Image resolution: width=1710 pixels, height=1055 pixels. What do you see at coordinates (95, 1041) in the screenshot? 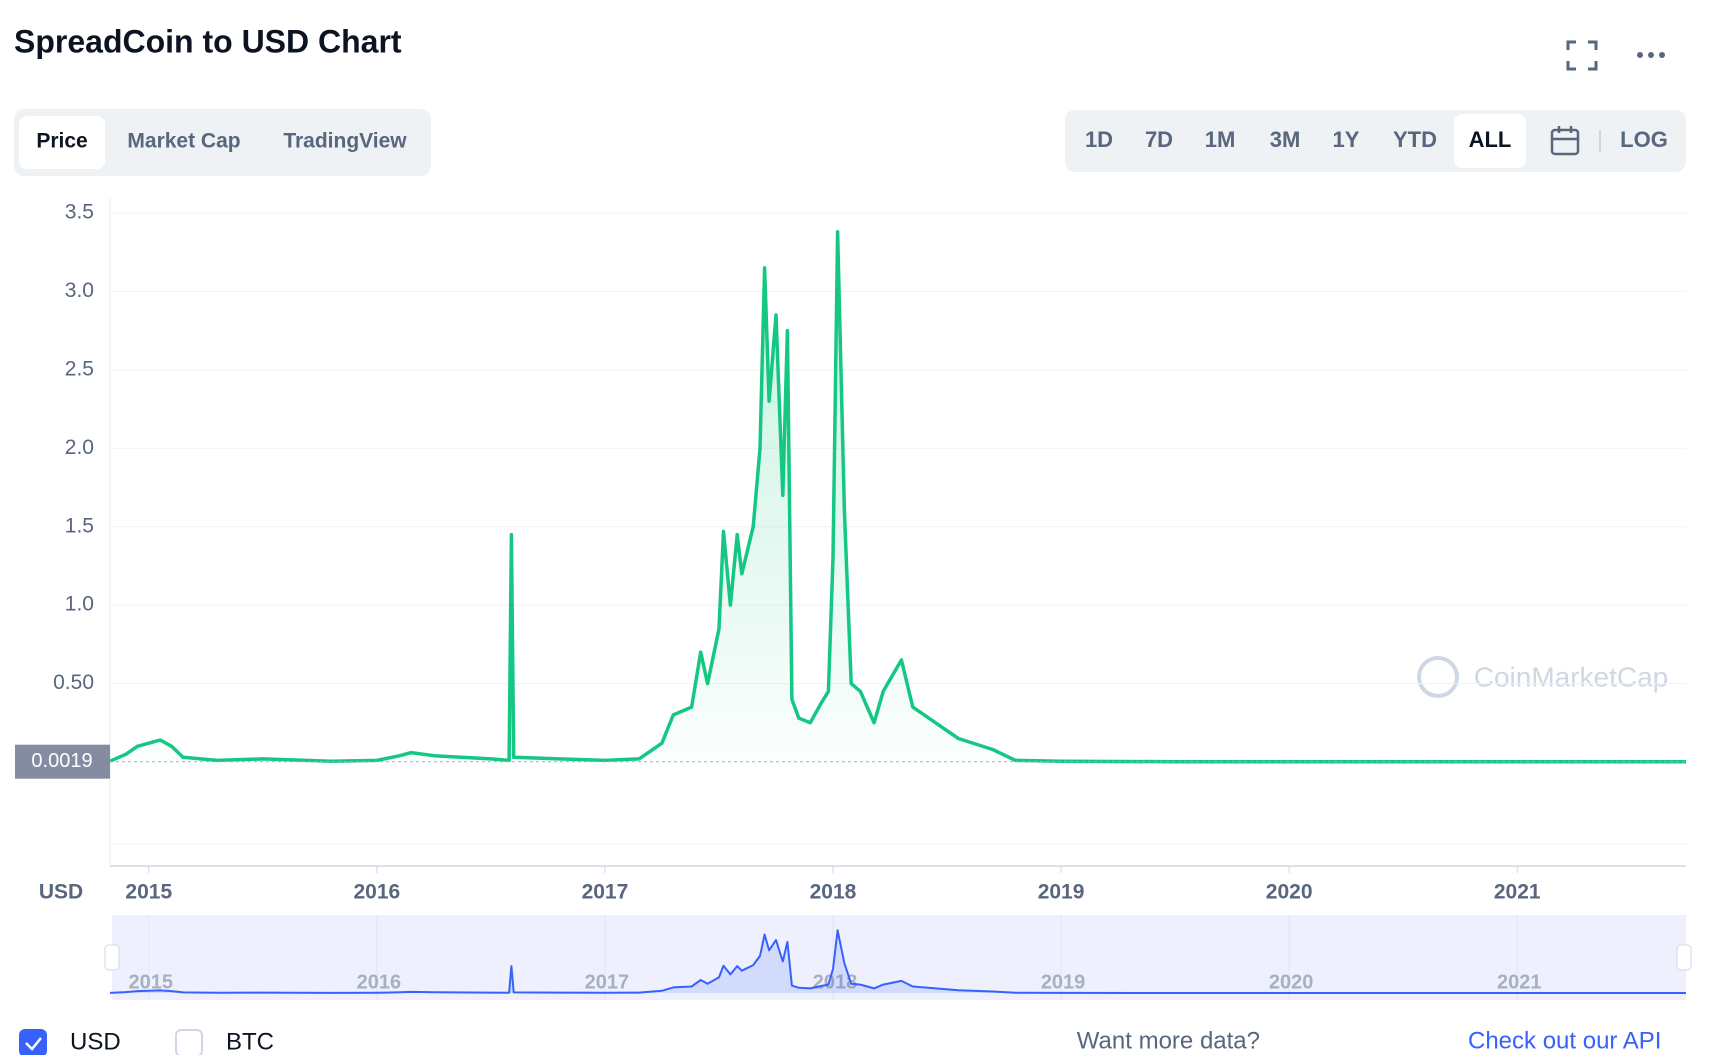
I see `toggle-label: USD` at bounding box center [95, 1041].